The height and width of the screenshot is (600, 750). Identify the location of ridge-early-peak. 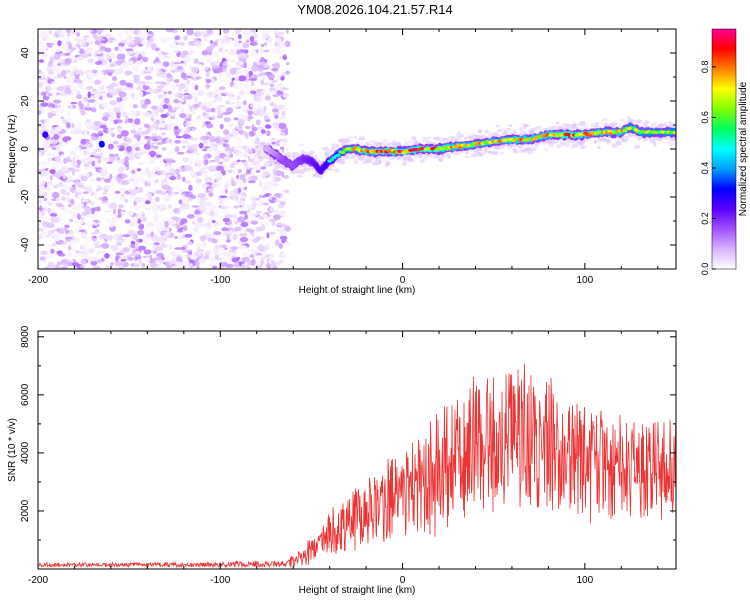
(101, 144).